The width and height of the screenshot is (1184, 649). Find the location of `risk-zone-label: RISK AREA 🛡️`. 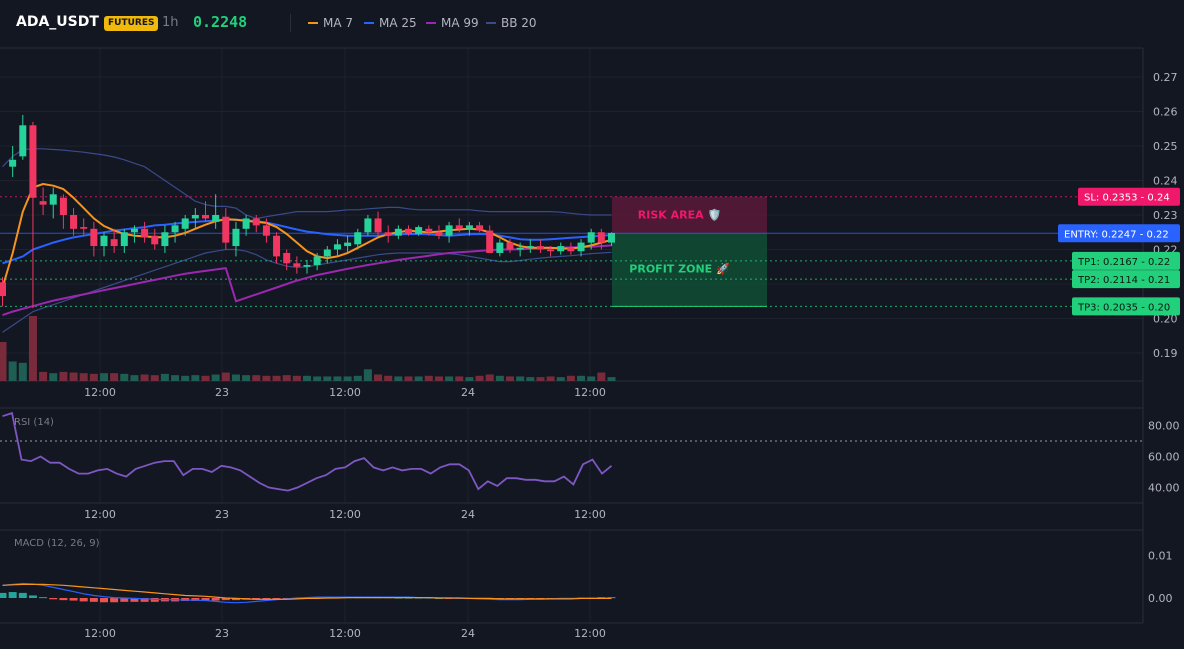

risk-zone-label: RISK AREA 🛡️ is located at coordinates (679, 215).